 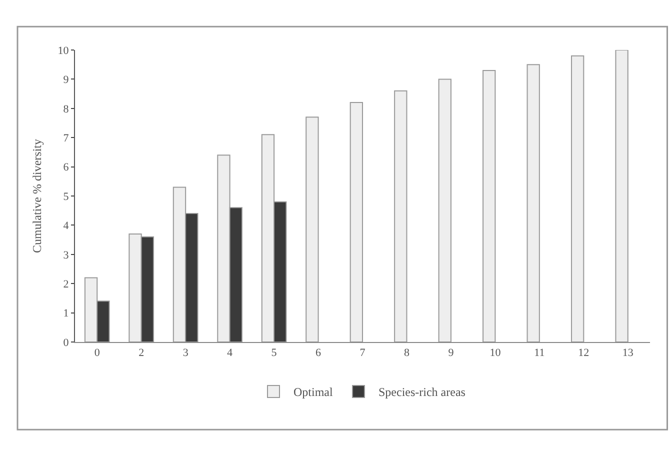 What do you see at coordinates (66, 255) in the screenshot?
I see `y-tick-label: 3` at bounding box center [66, 255].